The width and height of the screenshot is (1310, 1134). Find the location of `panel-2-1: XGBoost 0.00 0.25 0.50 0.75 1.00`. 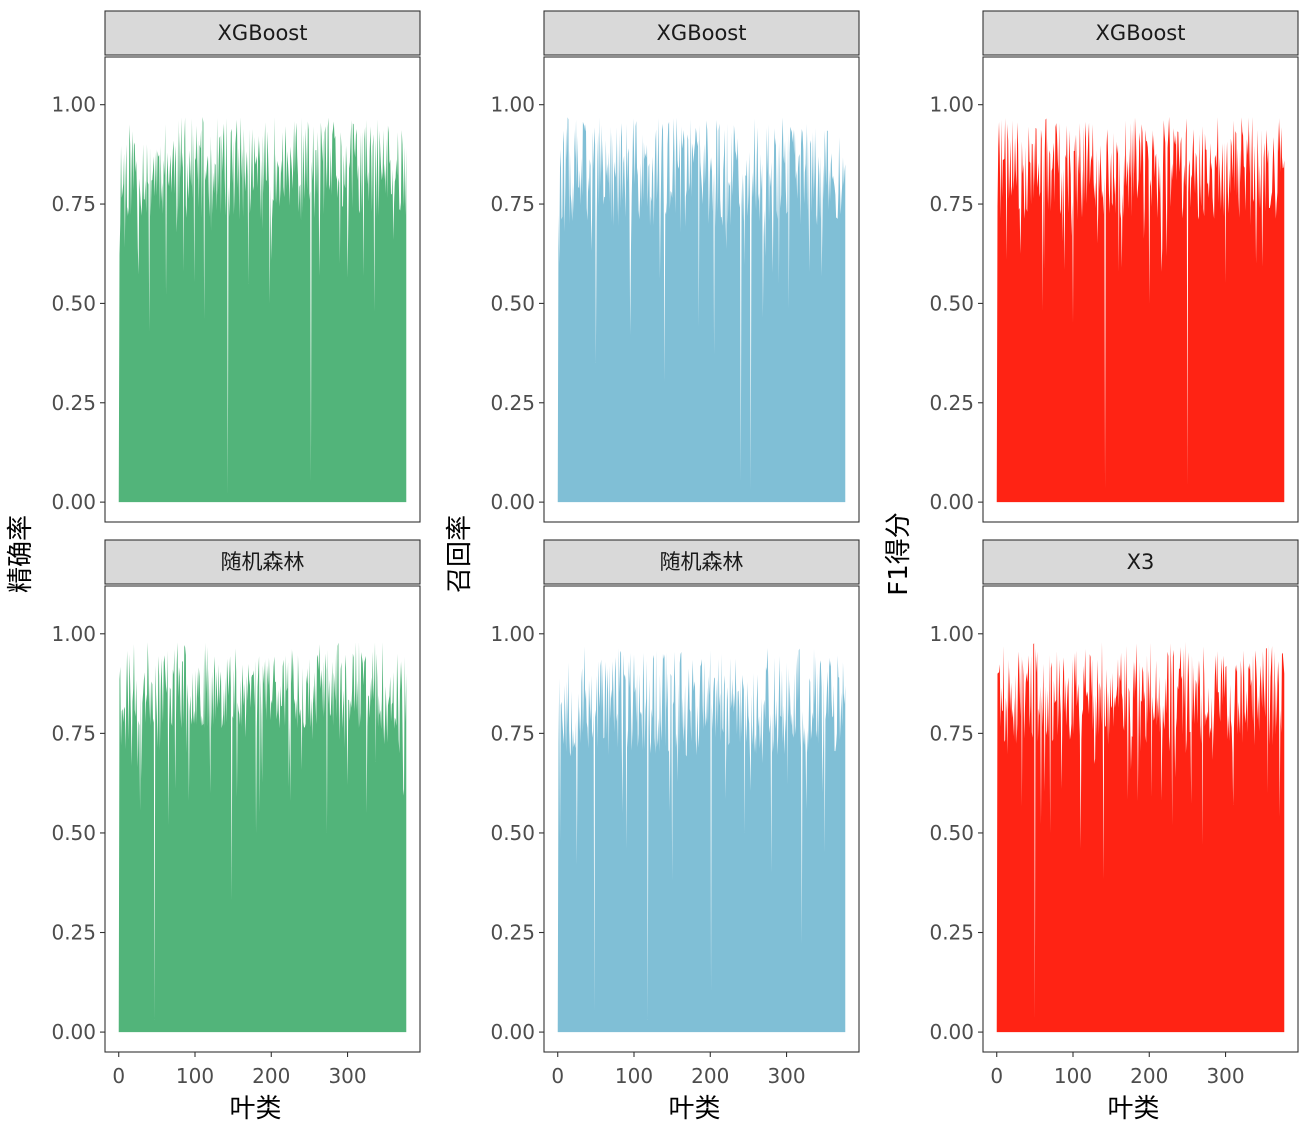

panel-2-1: XGBoost 0.00 0.25 0.50 0.75 1.00 is located at coordinates (675, 266).